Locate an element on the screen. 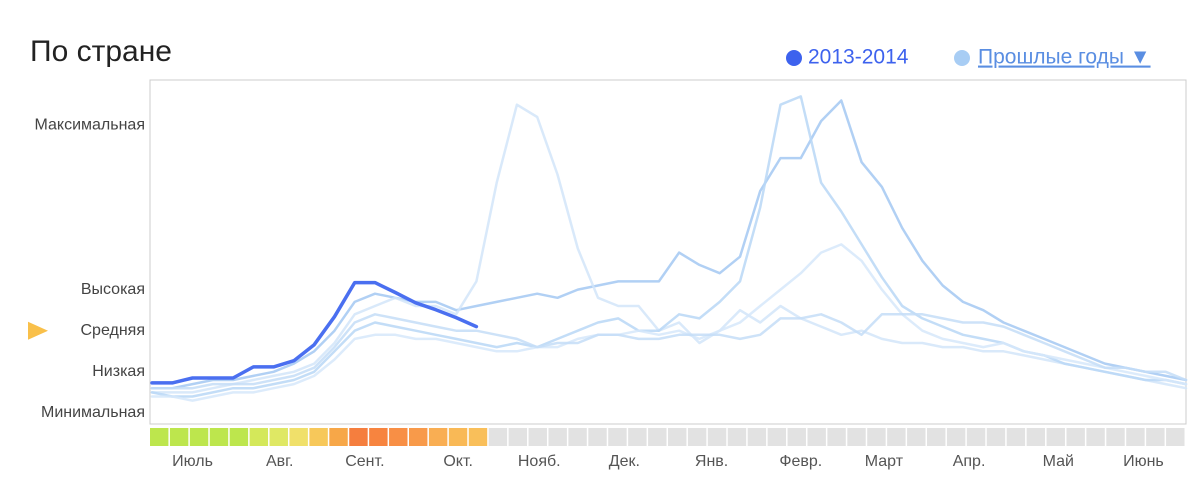 This screenshot has height=501, width=1204. legend-current: 2013-2014 is located at coordinates (858, 57).